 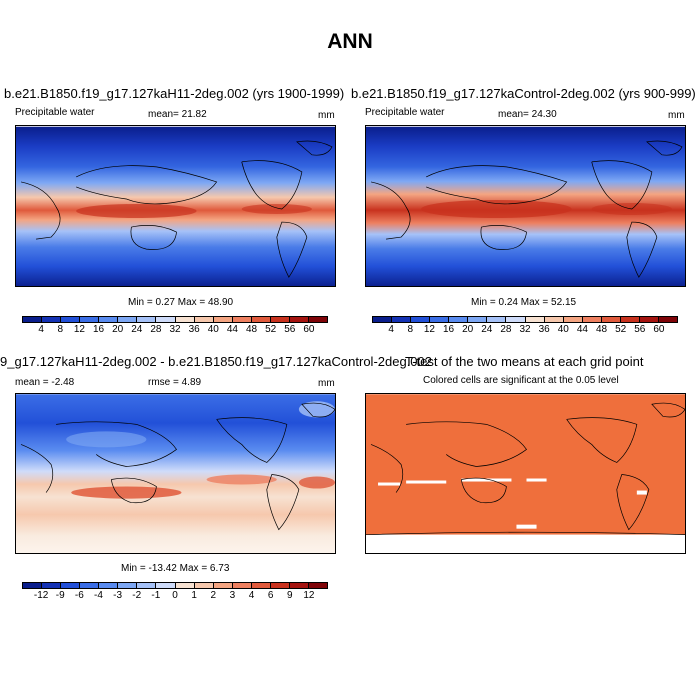 I want to click on panel1-colorbar-tick-label: 48, so click(x=251, y=329).